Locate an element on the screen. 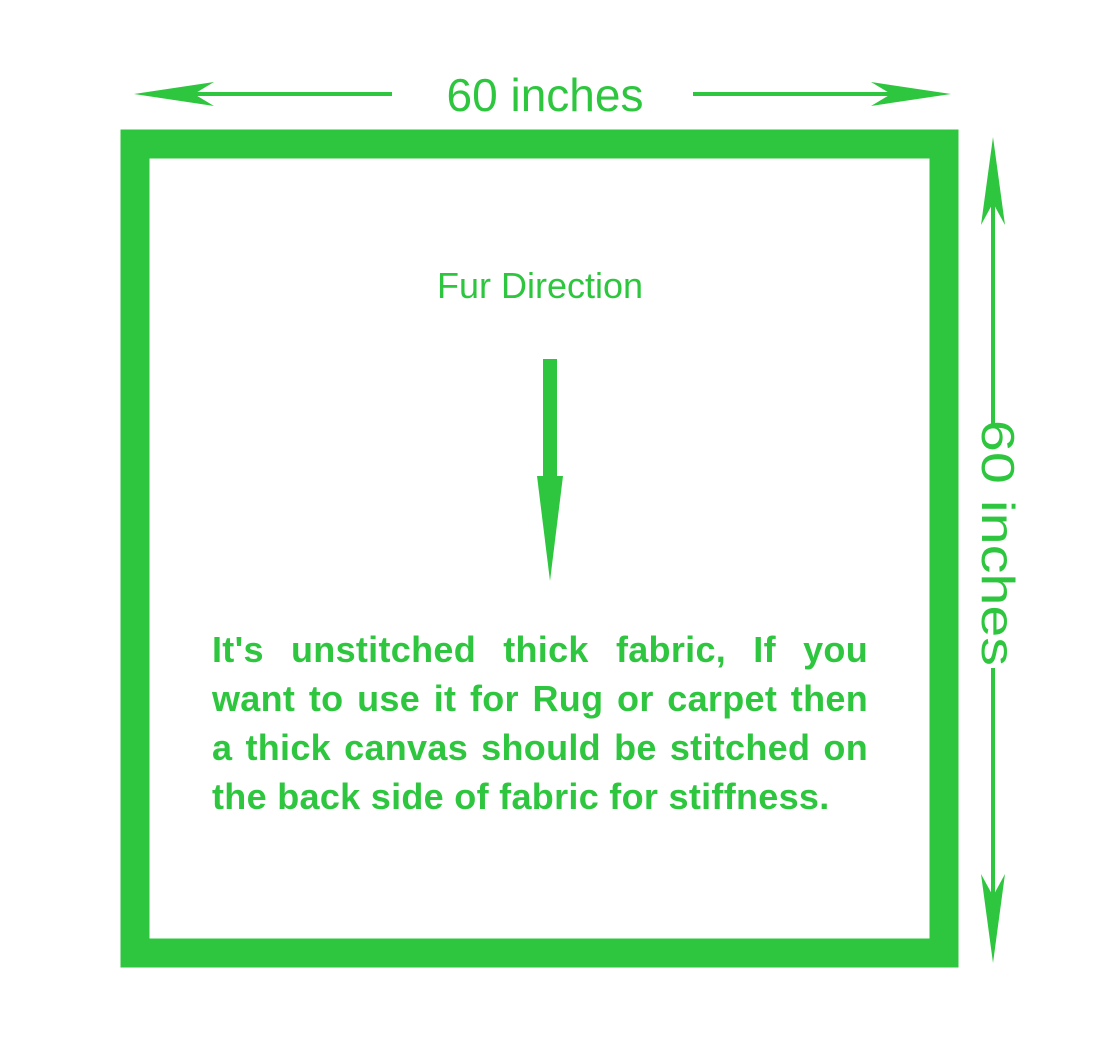 The image size is (1113, 1061). fur-arrow-head is located at coordinates (550, 528).